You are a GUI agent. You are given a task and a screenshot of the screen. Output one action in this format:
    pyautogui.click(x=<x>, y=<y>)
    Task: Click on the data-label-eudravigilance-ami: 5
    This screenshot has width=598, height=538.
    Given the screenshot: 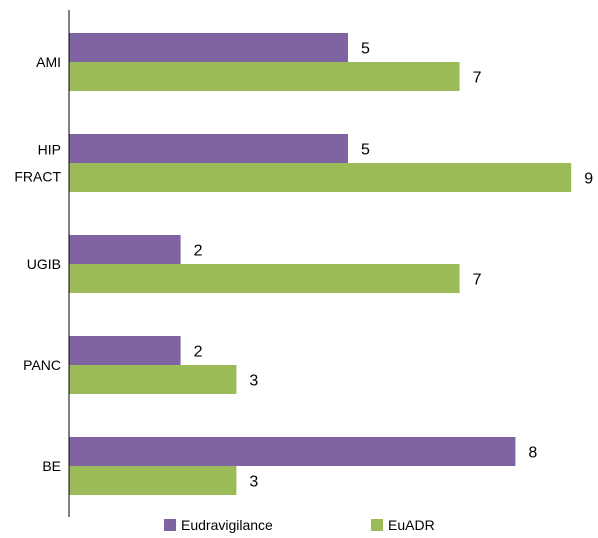 What is the action you would take?
    pyautogui.click(x=365, y=49)
    